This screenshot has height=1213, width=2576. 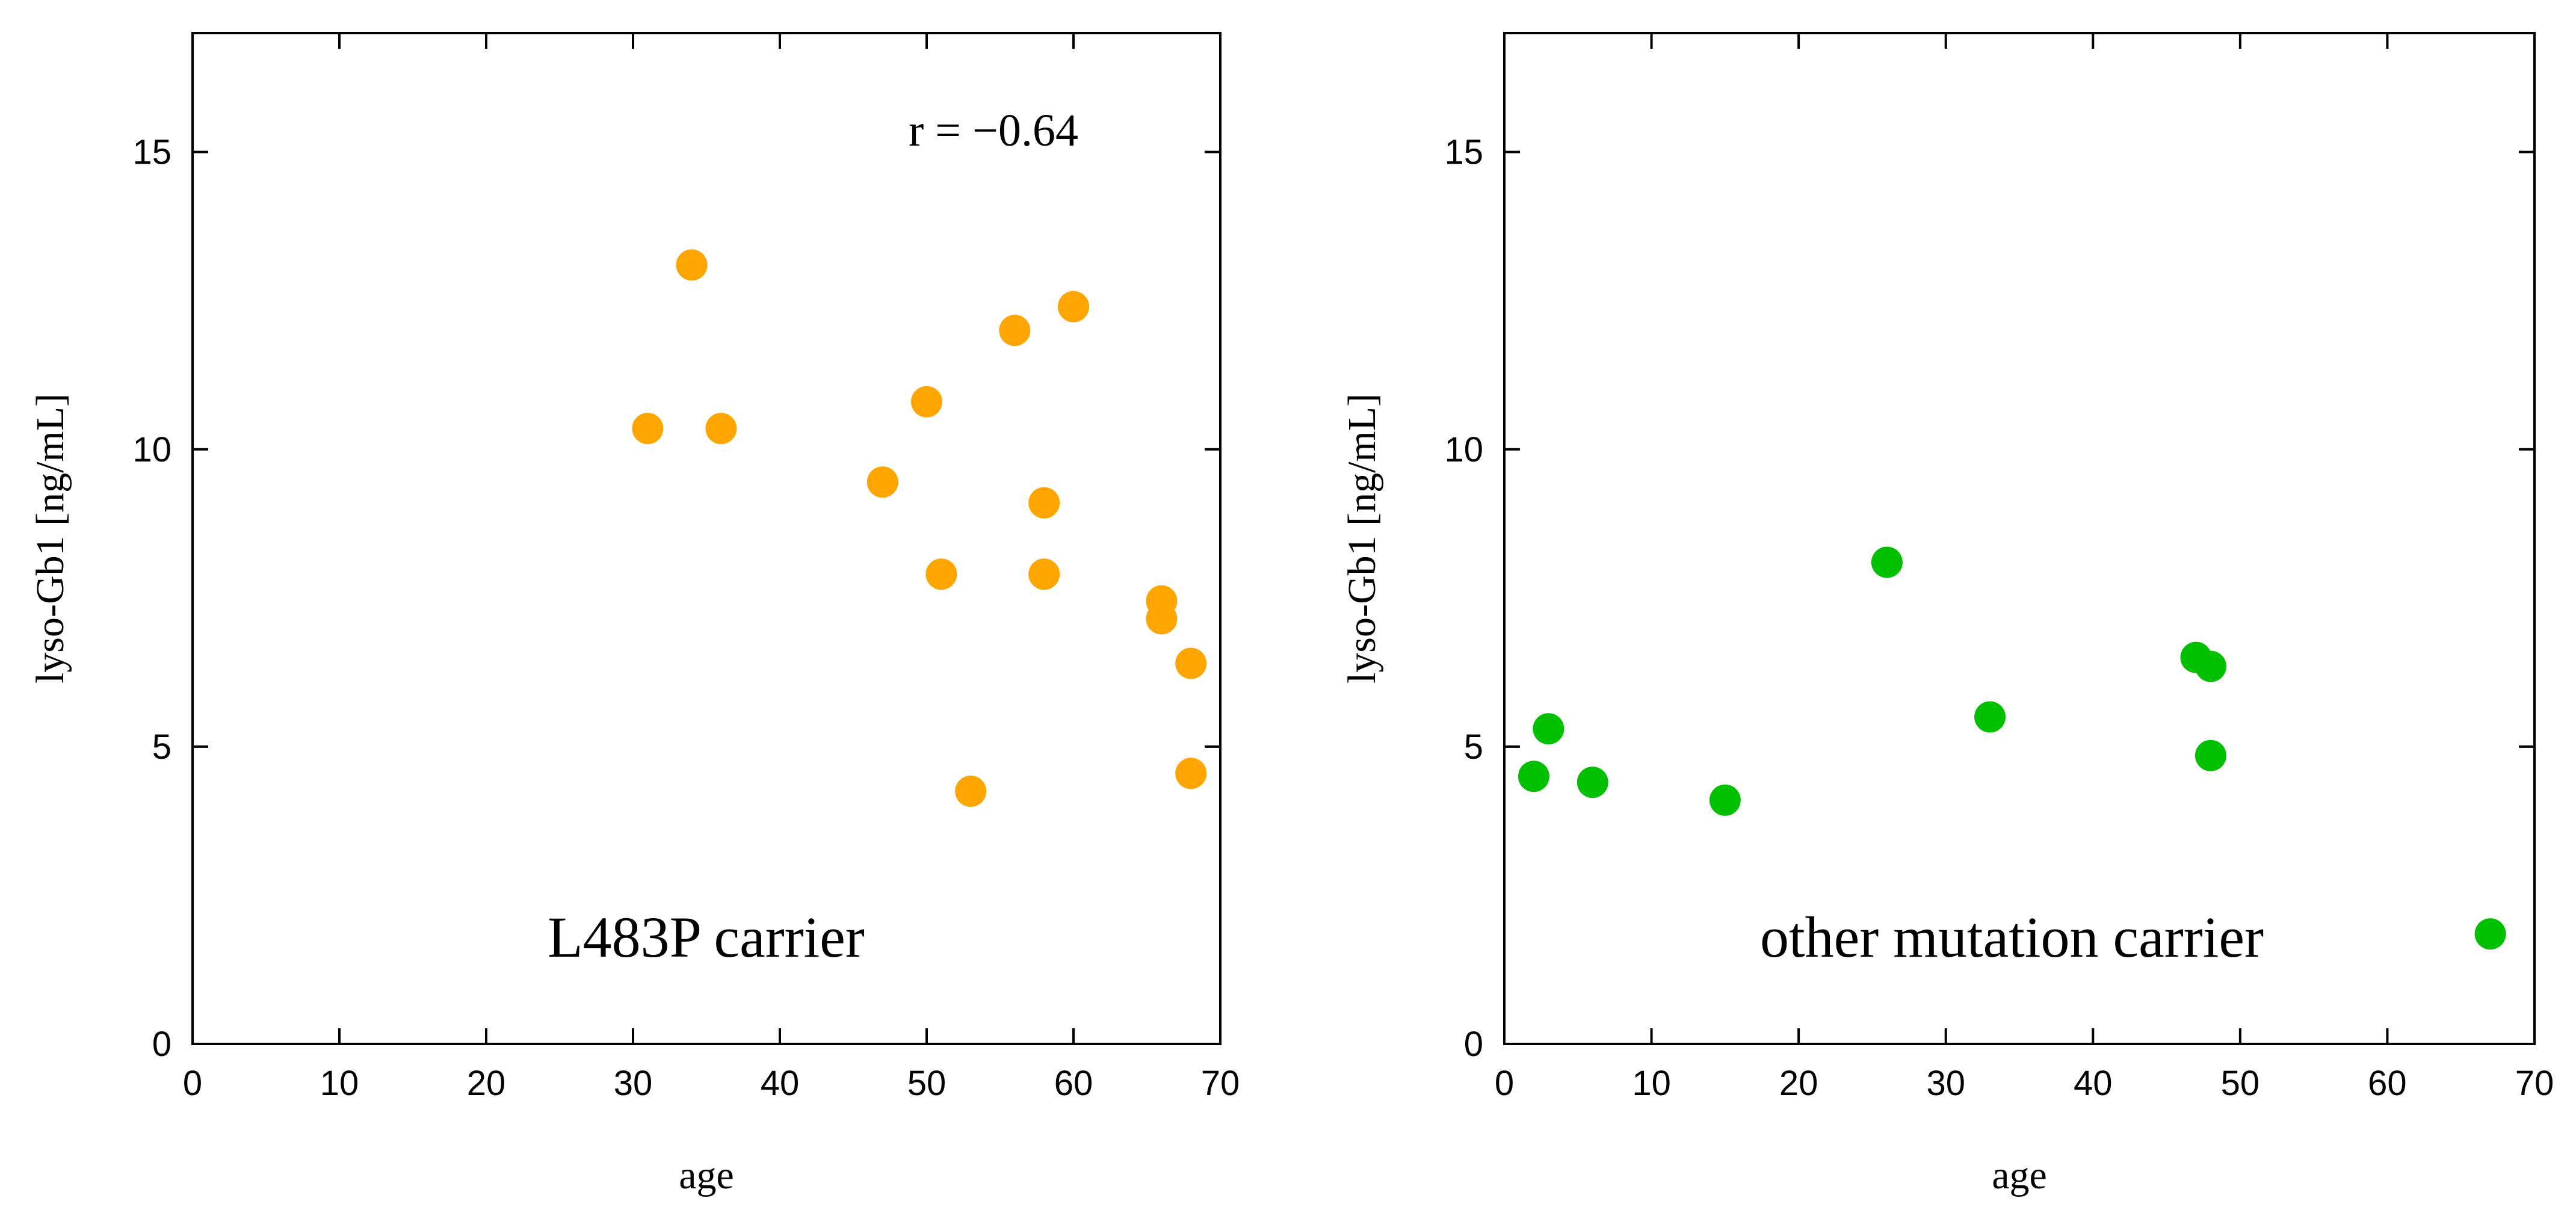 What do you see at coordinates (993, 130) in the screenshot?
I see `correlation-annotation: r = −0.64` at bounding box center [993, 130].